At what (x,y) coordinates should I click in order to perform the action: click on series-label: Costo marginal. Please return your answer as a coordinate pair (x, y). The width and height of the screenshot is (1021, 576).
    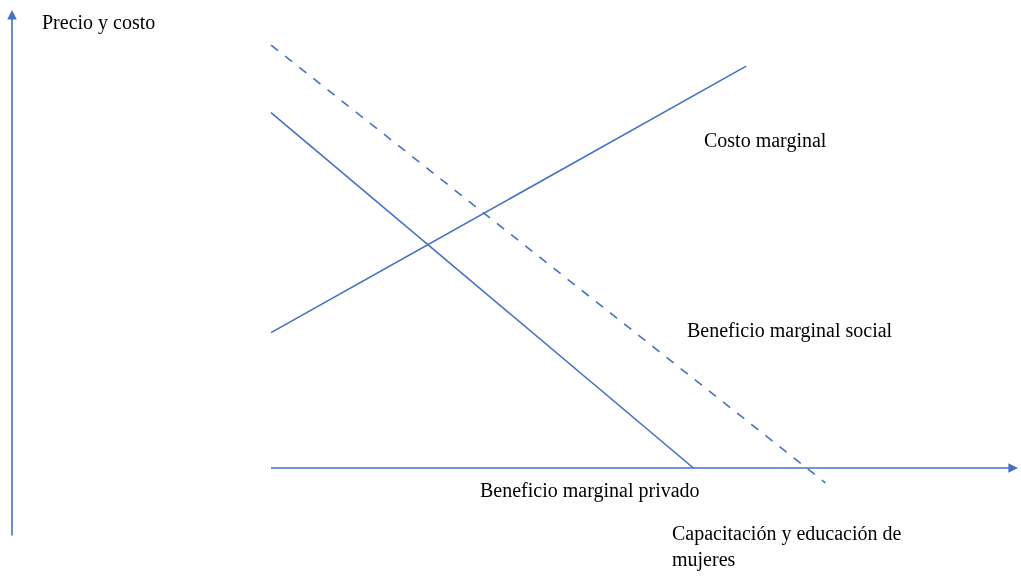
    Looking at the image, I should click on (765, 140).